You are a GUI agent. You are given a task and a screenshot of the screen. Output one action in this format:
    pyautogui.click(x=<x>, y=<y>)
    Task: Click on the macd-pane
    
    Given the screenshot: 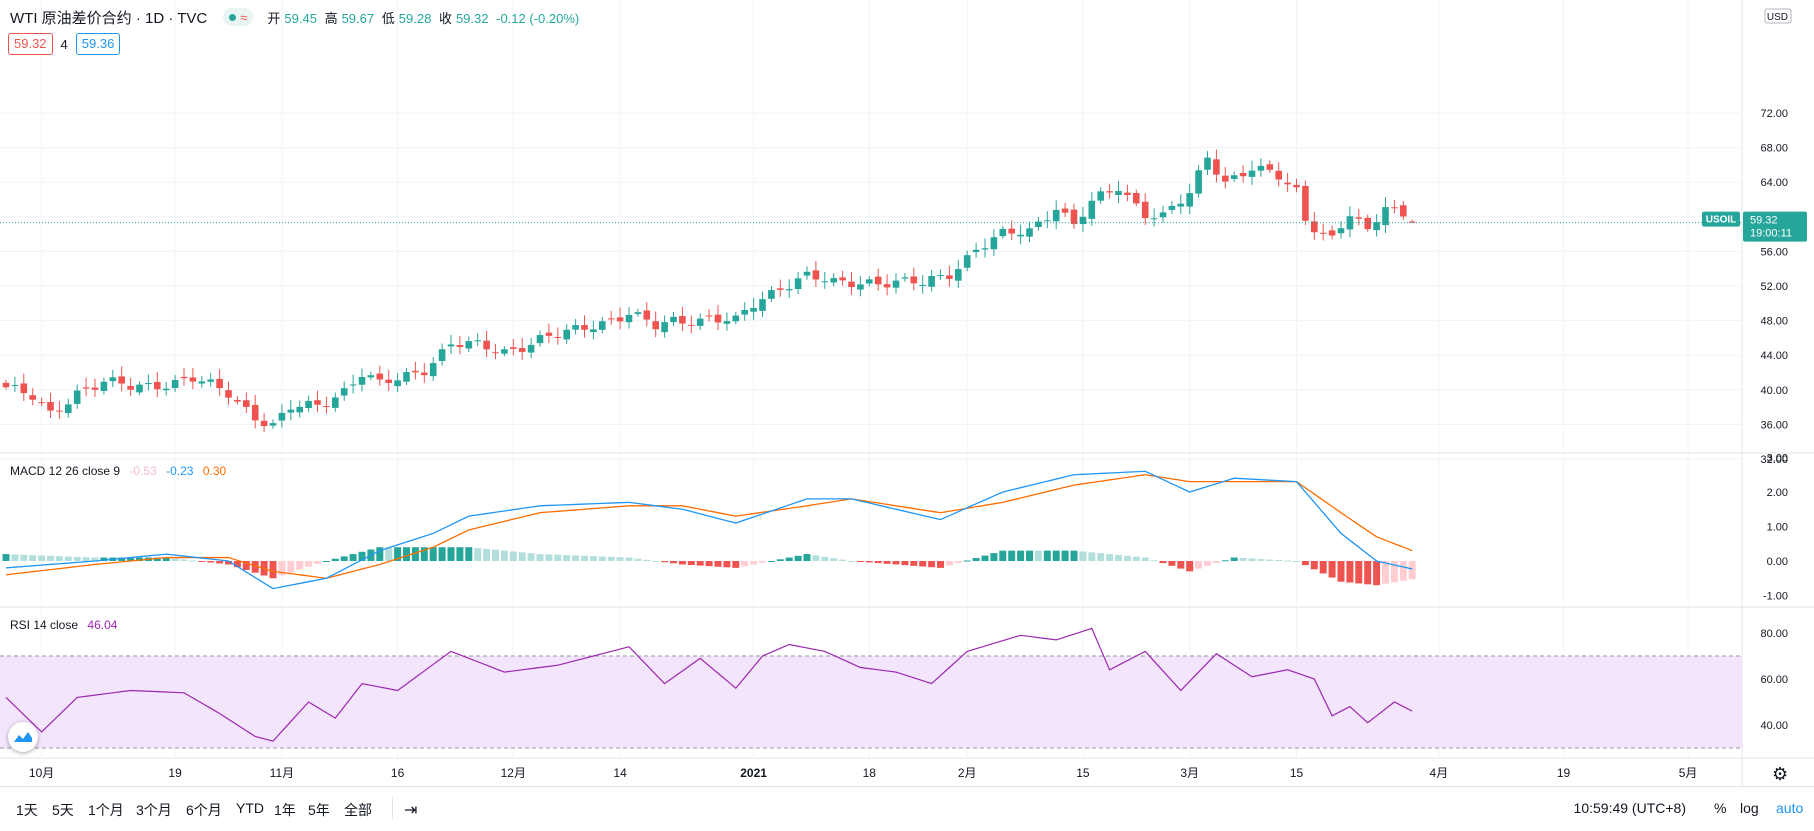 What is the action you would take?
    pyautogui.click(x=709, y=530)
    